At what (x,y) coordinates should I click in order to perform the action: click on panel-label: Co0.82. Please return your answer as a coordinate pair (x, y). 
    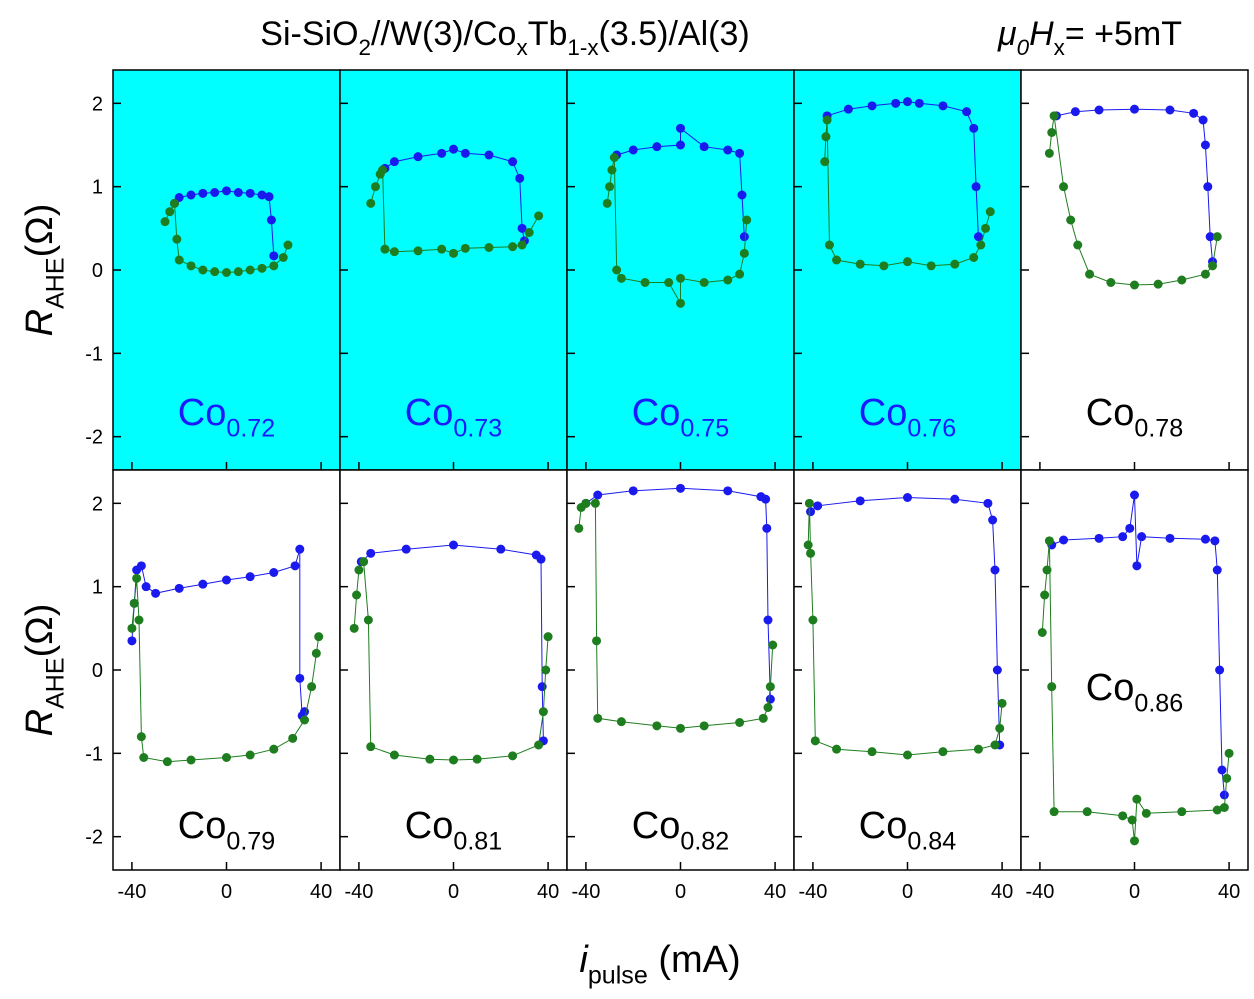
    Looking at the image, I should click on (680, 830).